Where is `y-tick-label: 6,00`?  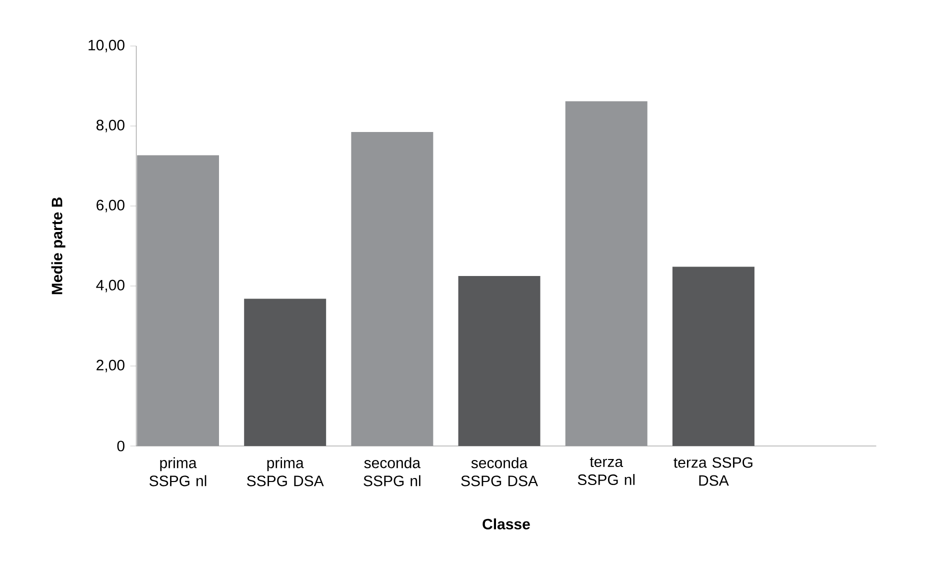
y-tick-label: 6,00 is located at coordinates (110, 206).